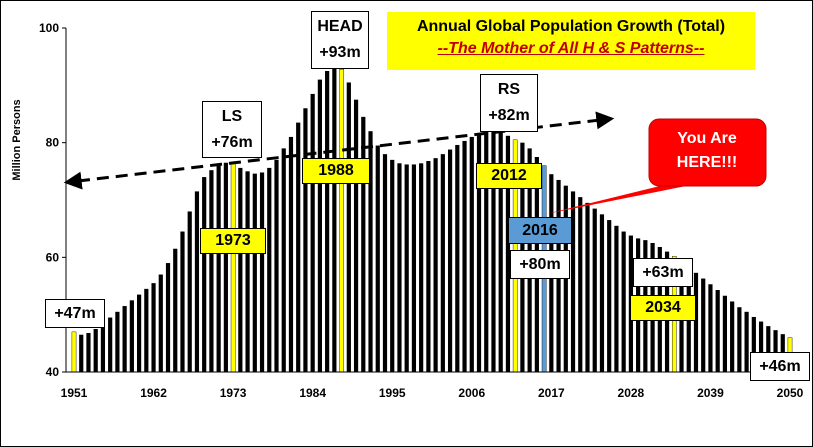 The height and width of the screenshot is (447, 813). What do you see at coordinates (356, 236) in the screenshot?
I see `bar-1990` at bounding box center [356, 236].